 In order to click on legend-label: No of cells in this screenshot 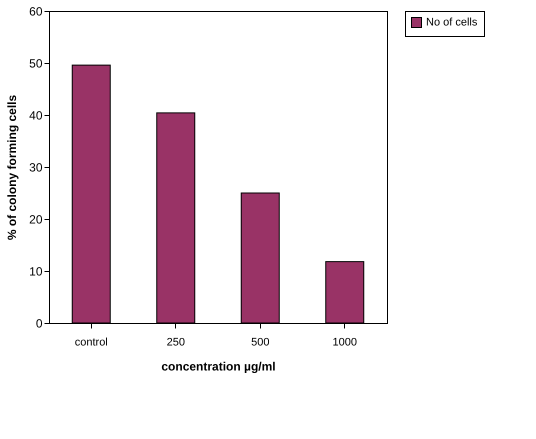, I will do `click(452, 22)`.